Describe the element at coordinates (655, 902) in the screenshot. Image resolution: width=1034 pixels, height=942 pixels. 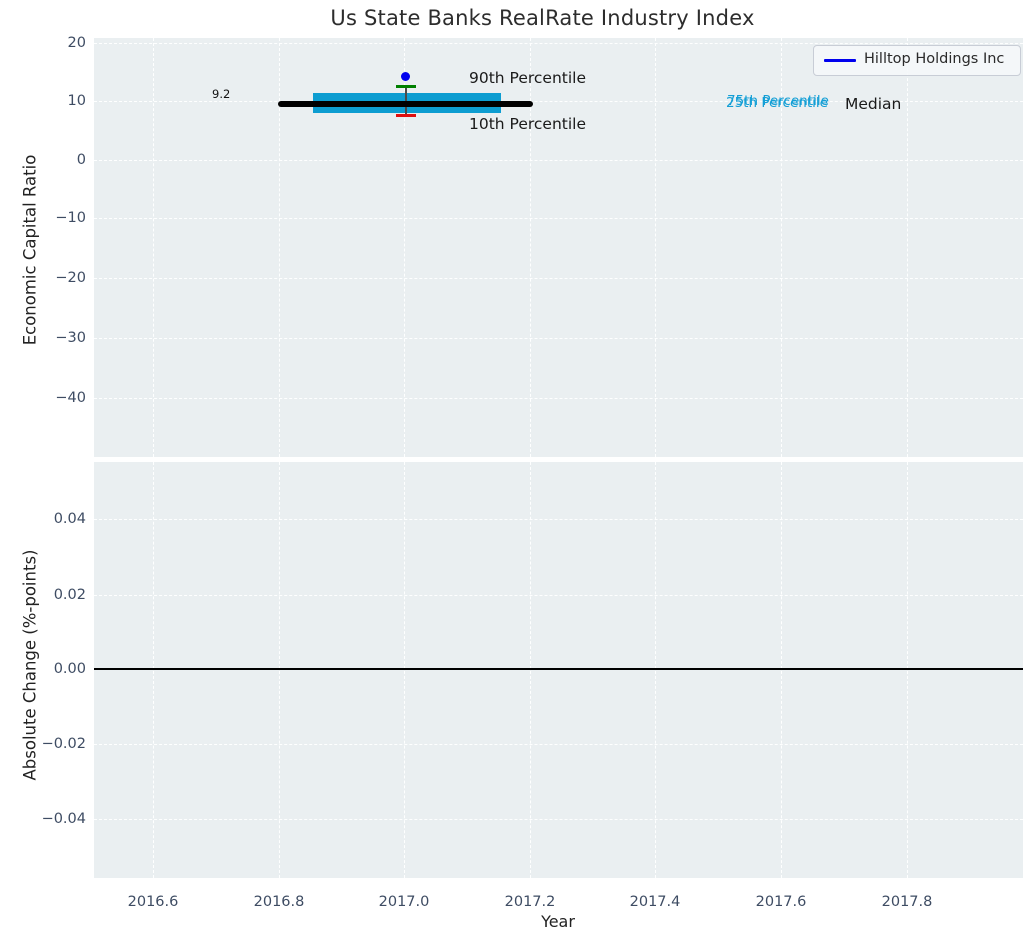
I see `xtick-label: 2017.4` at that location.